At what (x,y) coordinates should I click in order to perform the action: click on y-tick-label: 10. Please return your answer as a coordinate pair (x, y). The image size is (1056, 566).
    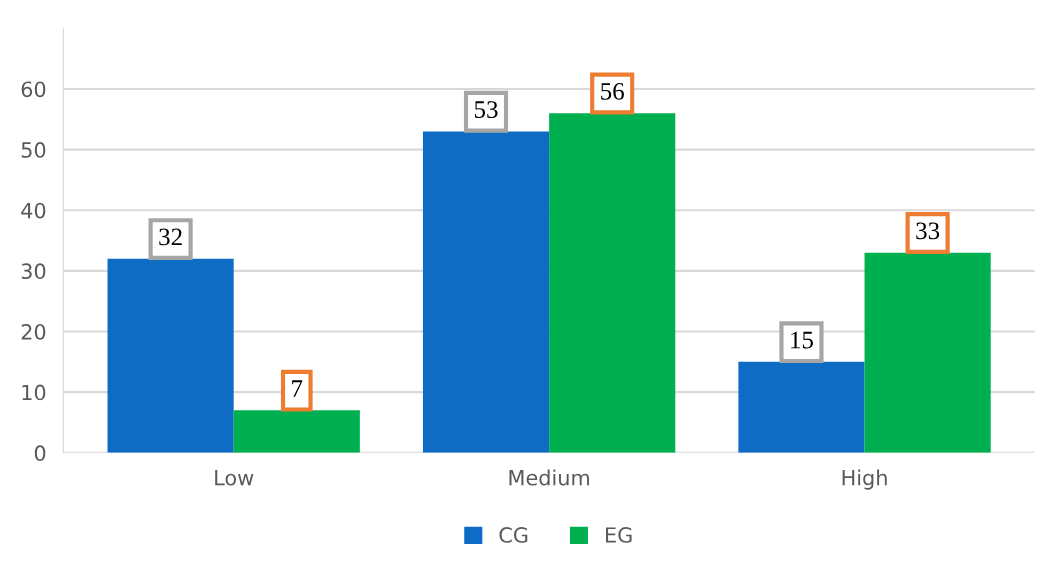
    Looking at the image, I should click on (34, 392).